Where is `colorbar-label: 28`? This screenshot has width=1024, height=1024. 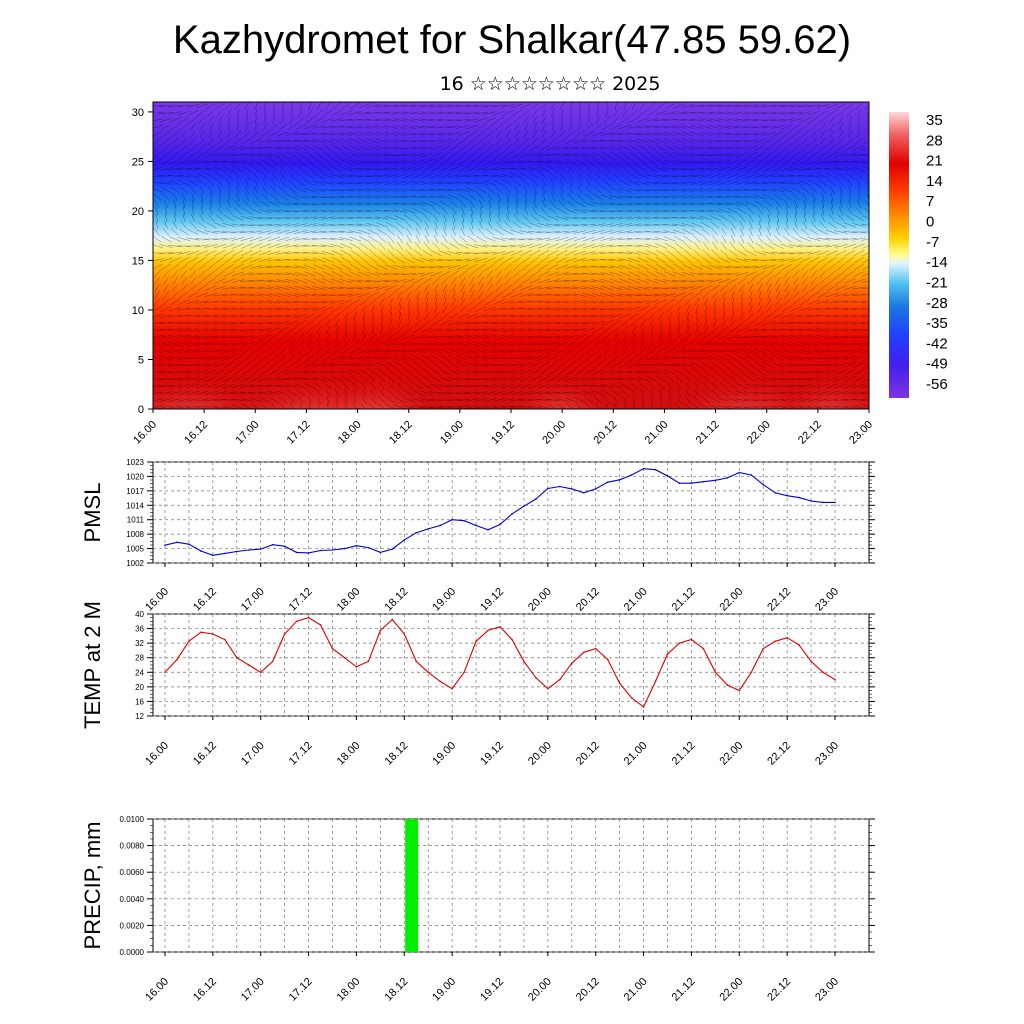 colorbar-label: 28 is located at coordinates (934, 140).